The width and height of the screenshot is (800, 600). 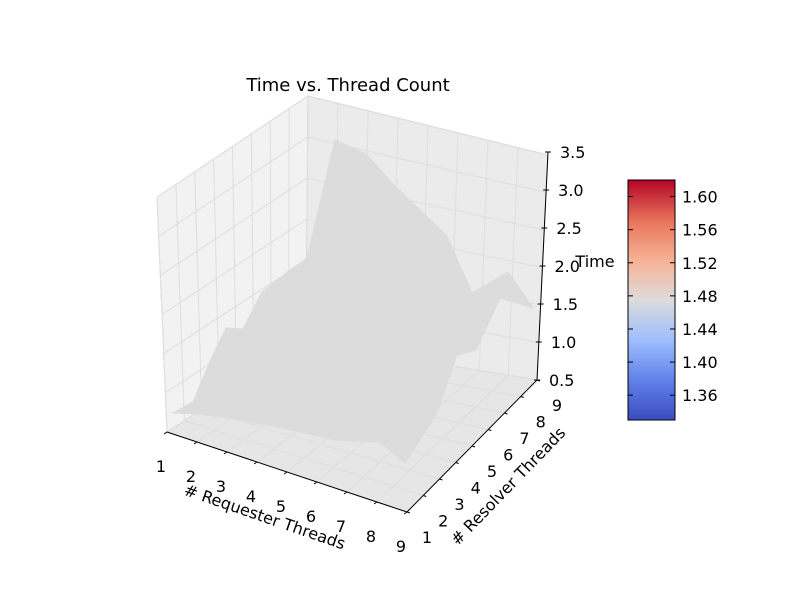 I want to click on colorbar-tick-label: 1.60, so click(x=700, y=197).